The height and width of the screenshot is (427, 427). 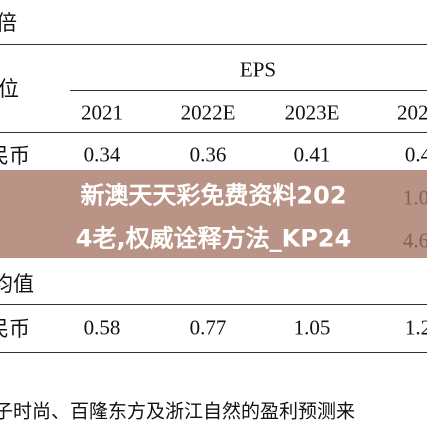 What do you see at coordinates (17, 284) in the screenshot?
I see `section-label: 均值` at bounding box center [17, 284].